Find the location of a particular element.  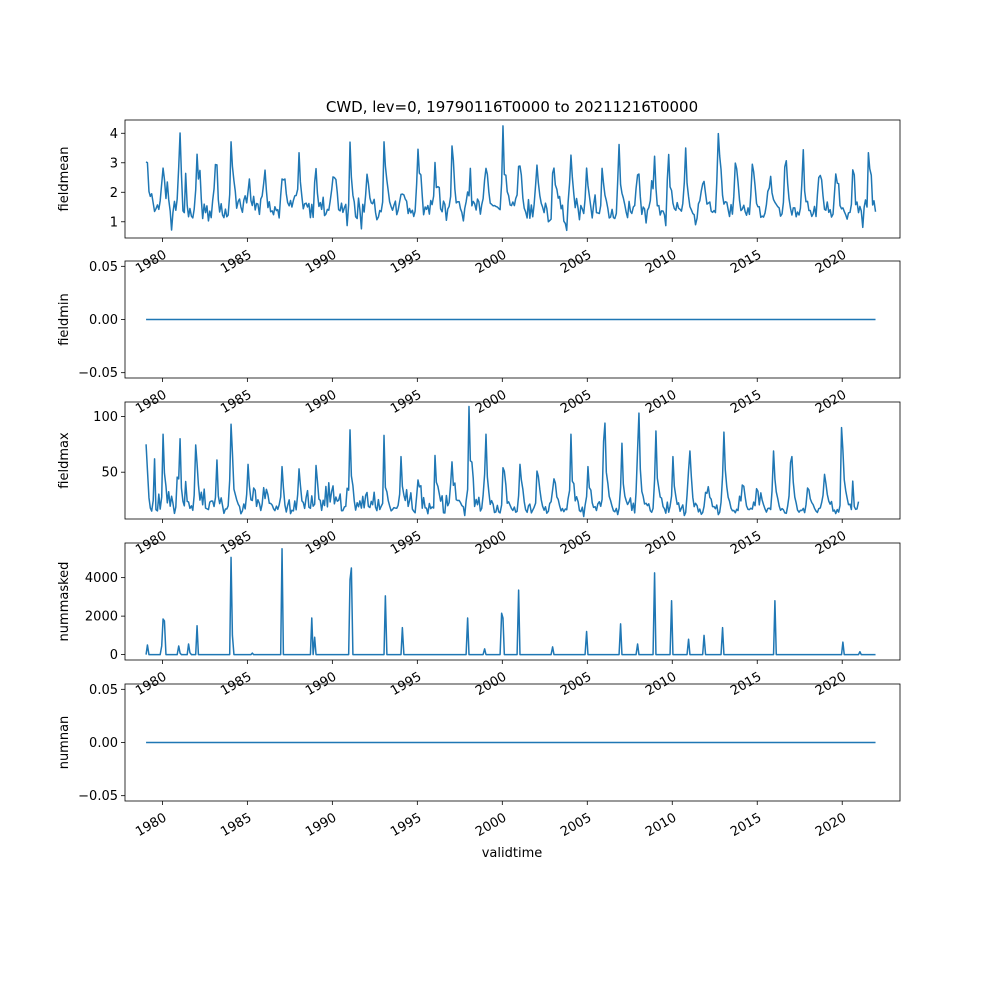

y-axis-label: nummasked is located at coordinates (64, 602).